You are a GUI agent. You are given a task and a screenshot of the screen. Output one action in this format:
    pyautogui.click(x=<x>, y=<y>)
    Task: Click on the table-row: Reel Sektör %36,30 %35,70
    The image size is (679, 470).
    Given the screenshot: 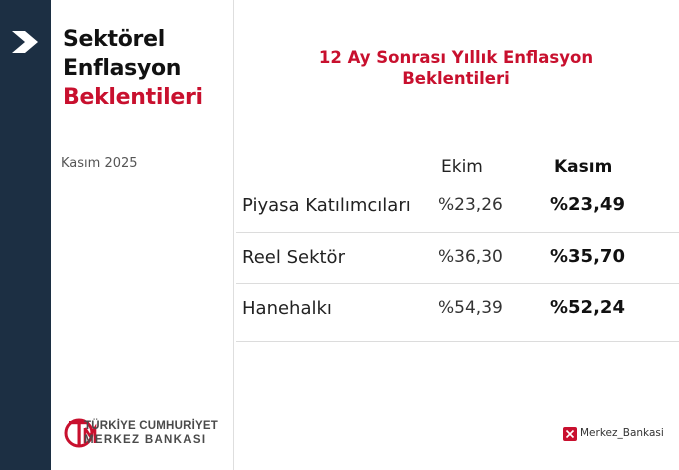 What is the action you would take?
    pyautogui.click(x=457, y=259)
    